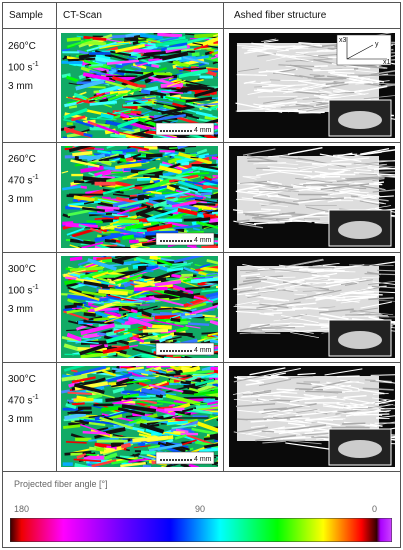 The image size is (403, 550). Describe the element at coordinates (203, 130) in the screenshot. I see `scale-label: 4 mm` at that location.